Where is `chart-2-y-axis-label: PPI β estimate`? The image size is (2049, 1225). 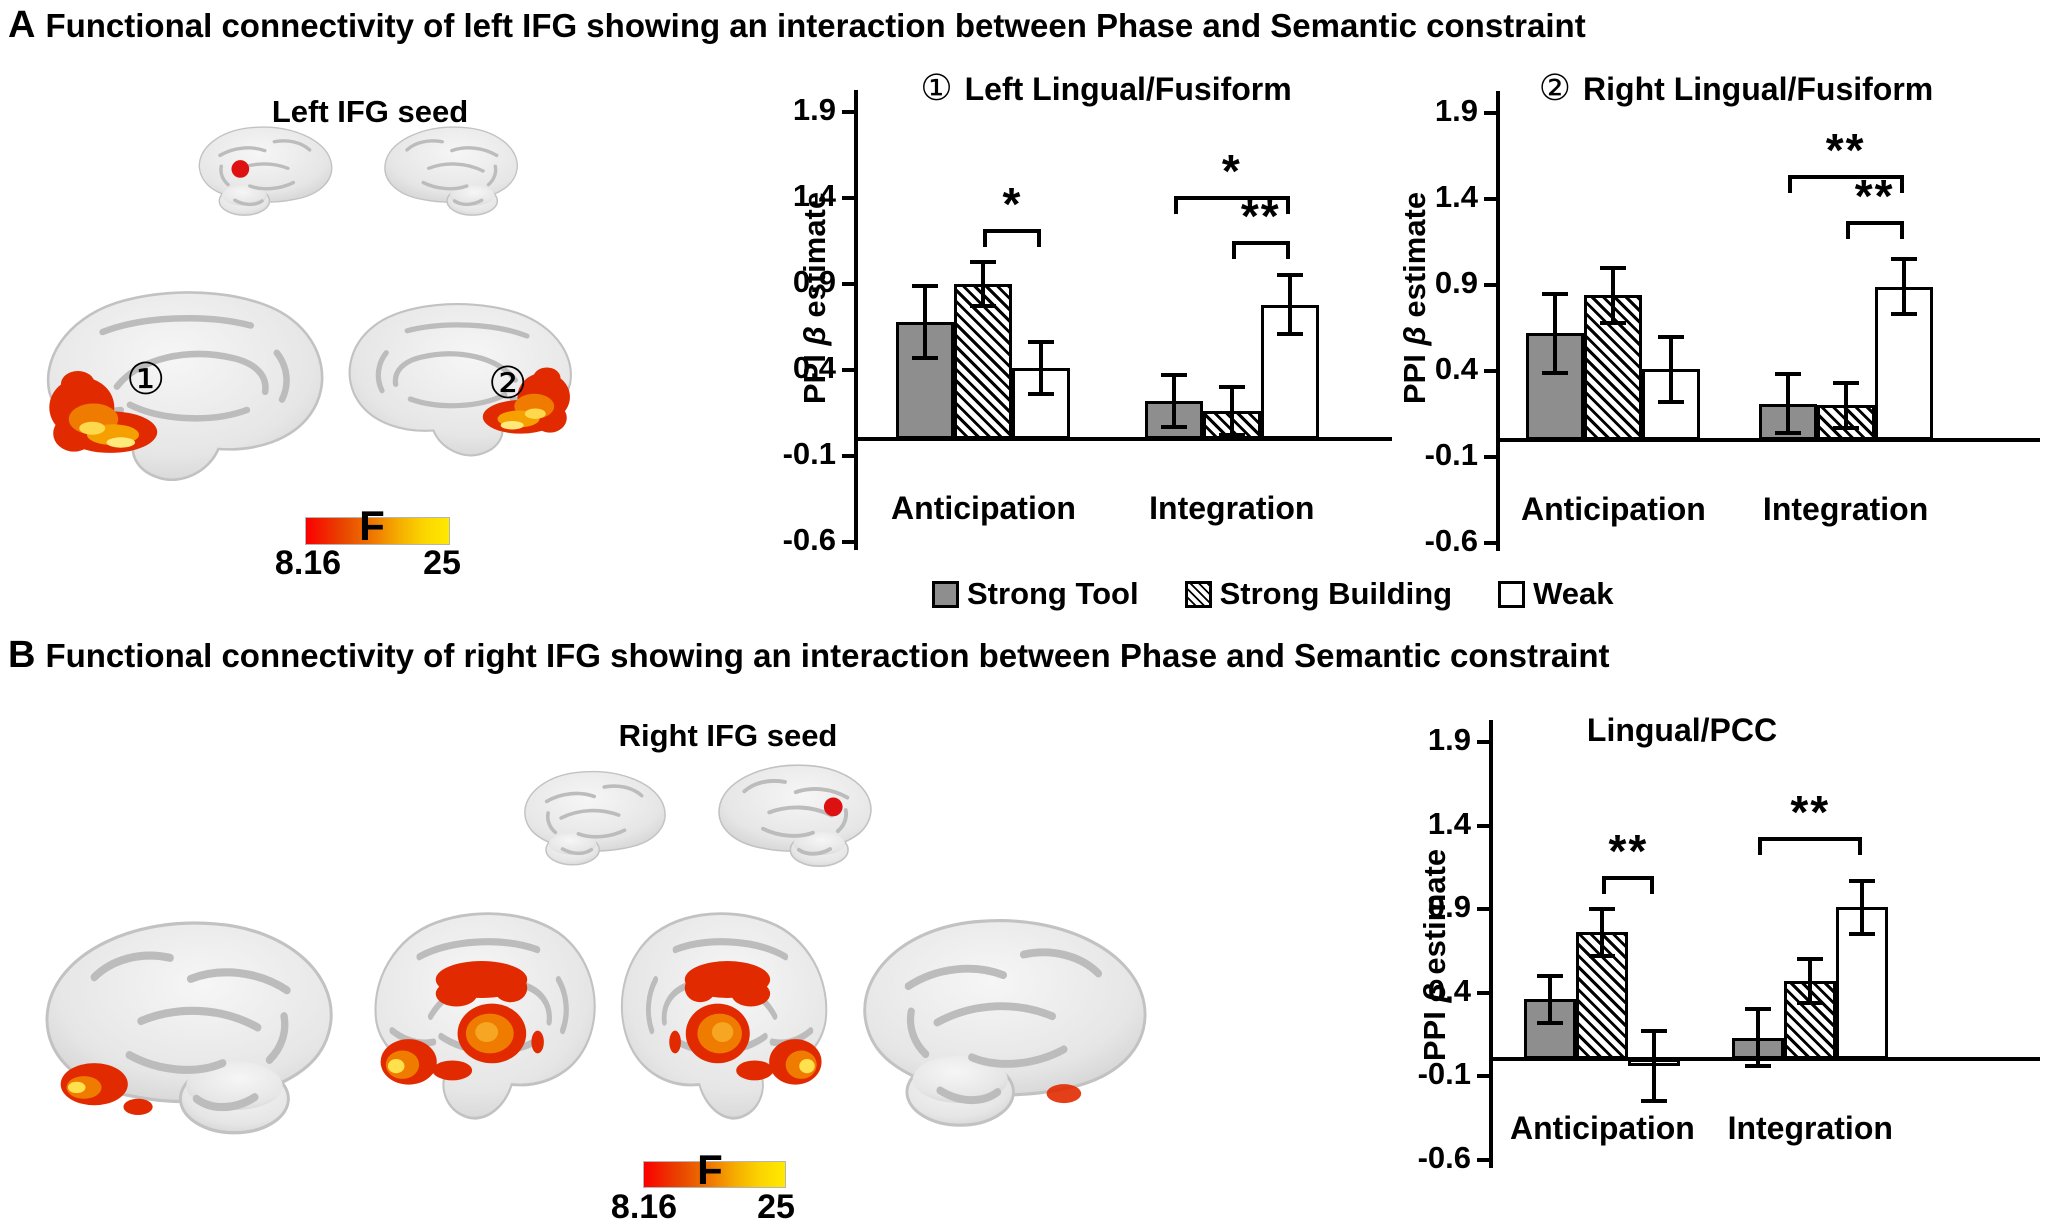
chart-2-y-axis-label: PPI β estimate is located at coordinates (1414, 298).